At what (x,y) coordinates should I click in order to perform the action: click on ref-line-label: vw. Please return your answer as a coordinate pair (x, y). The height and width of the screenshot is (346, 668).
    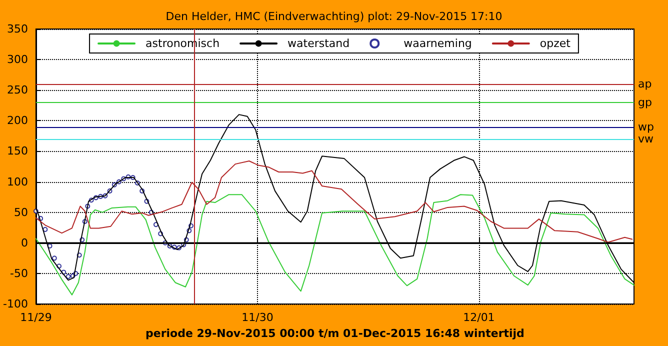
    Looking at the image, I should click on (646, 139).